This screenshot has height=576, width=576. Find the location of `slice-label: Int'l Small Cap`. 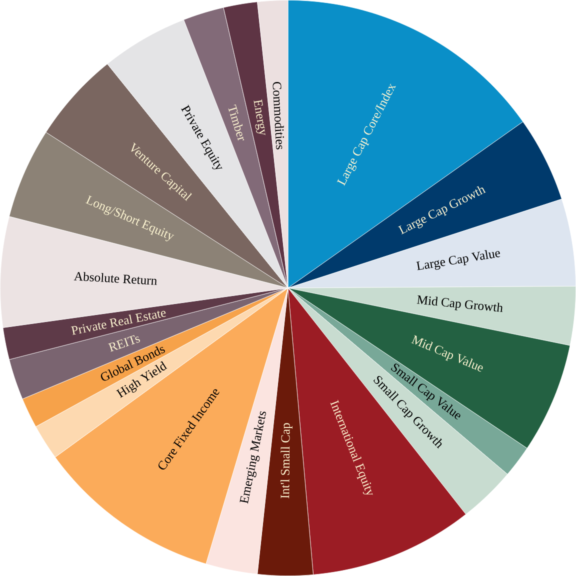

slice-label: Int'l Small Cap is located at coordinates (286, 460).